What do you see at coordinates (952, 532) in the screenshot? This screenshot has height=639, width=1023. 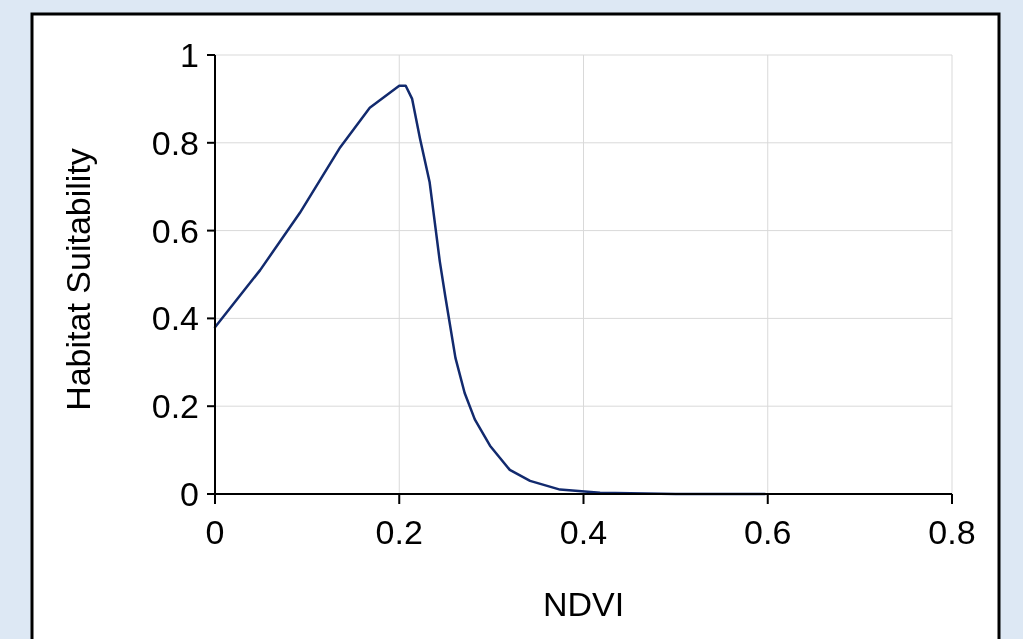 I see `x-tick-label: 0.8` at bounding box center [952, 532].